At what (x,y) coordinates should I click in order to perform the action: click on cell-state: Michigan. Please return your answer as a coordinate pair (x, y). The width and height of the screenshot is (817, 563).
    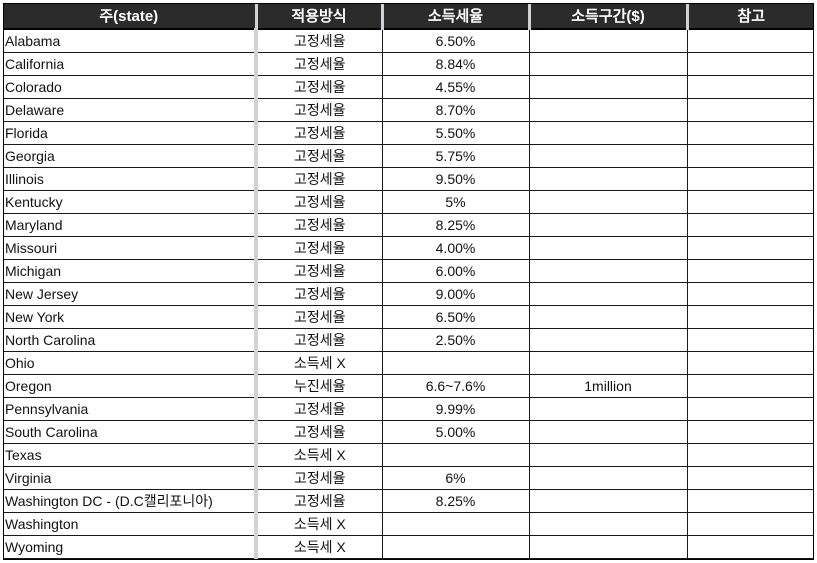
    Looking at the image, I should click on (130, 271).